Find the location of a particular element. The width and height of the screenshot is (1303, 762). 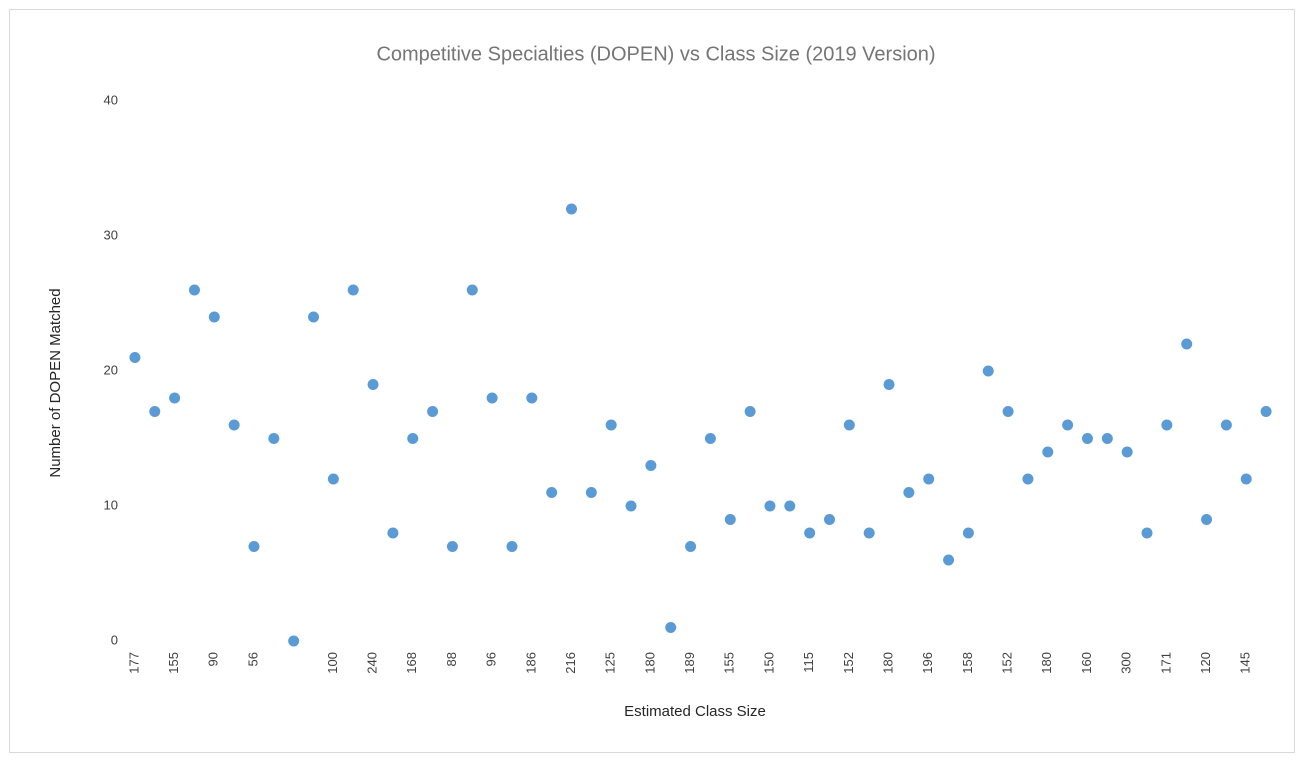

y-tick-label: 10 is located at coordinates (111, 504).